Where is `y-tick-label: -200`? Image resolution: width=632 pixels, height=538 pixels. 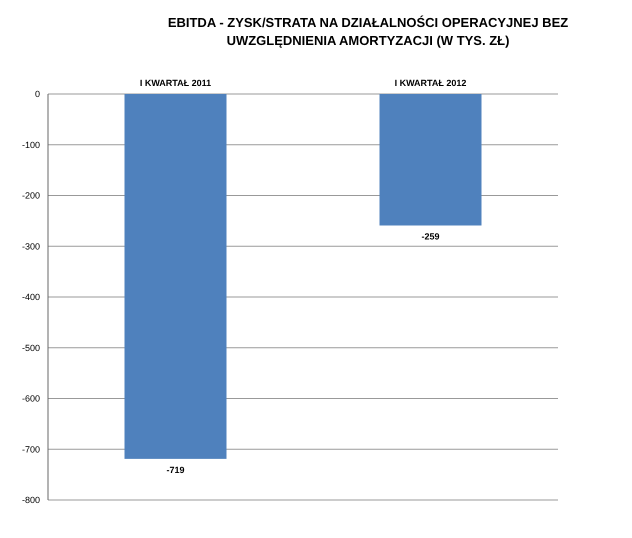
y-tick-label: -200 is located at coordinates (31, 195).